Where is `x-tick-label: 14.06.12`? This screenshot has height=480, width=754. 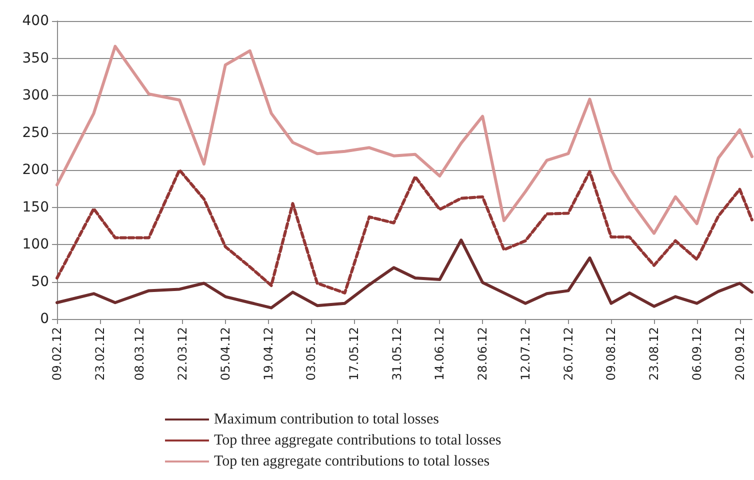
x-tick-label: 14.06.12 is located at coordinates (439, 353).